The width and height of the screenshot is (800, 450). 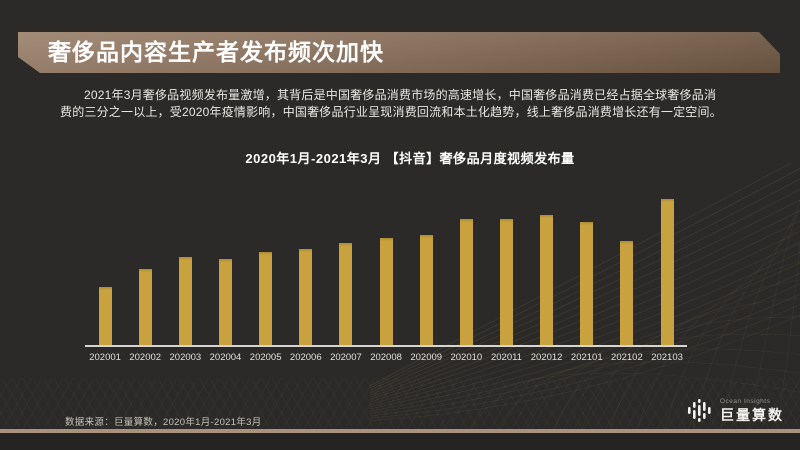 I want to click on x-tick-label: 202004, so click(x=225, y=357).